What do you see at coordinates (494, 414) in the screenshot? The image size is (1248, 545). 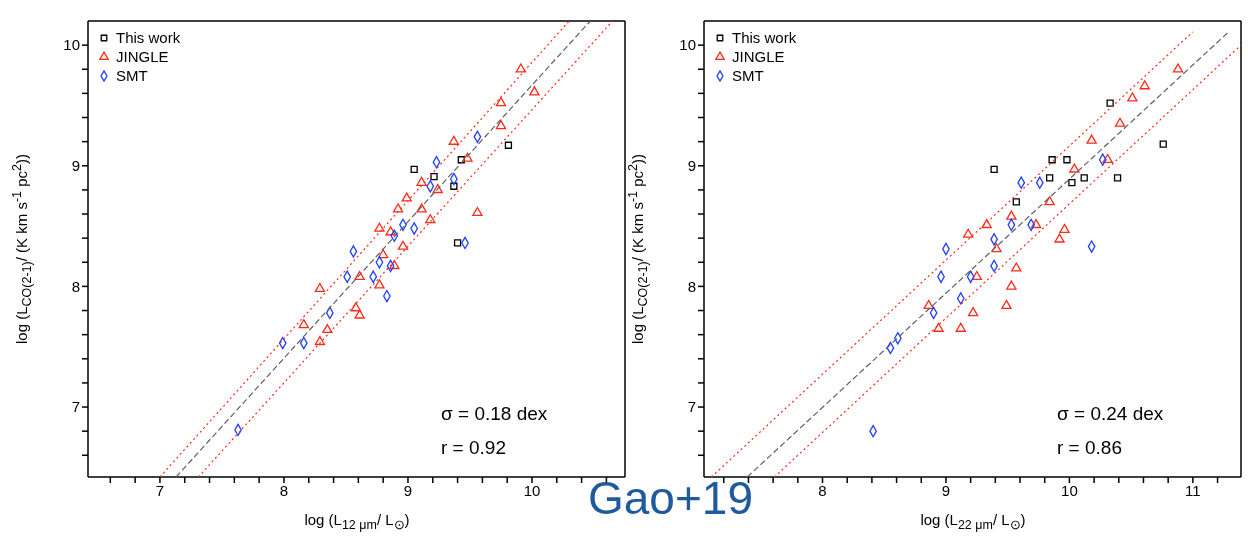 I see `annotation: σ = 0.18 dex` at bounding box center [494, 414].